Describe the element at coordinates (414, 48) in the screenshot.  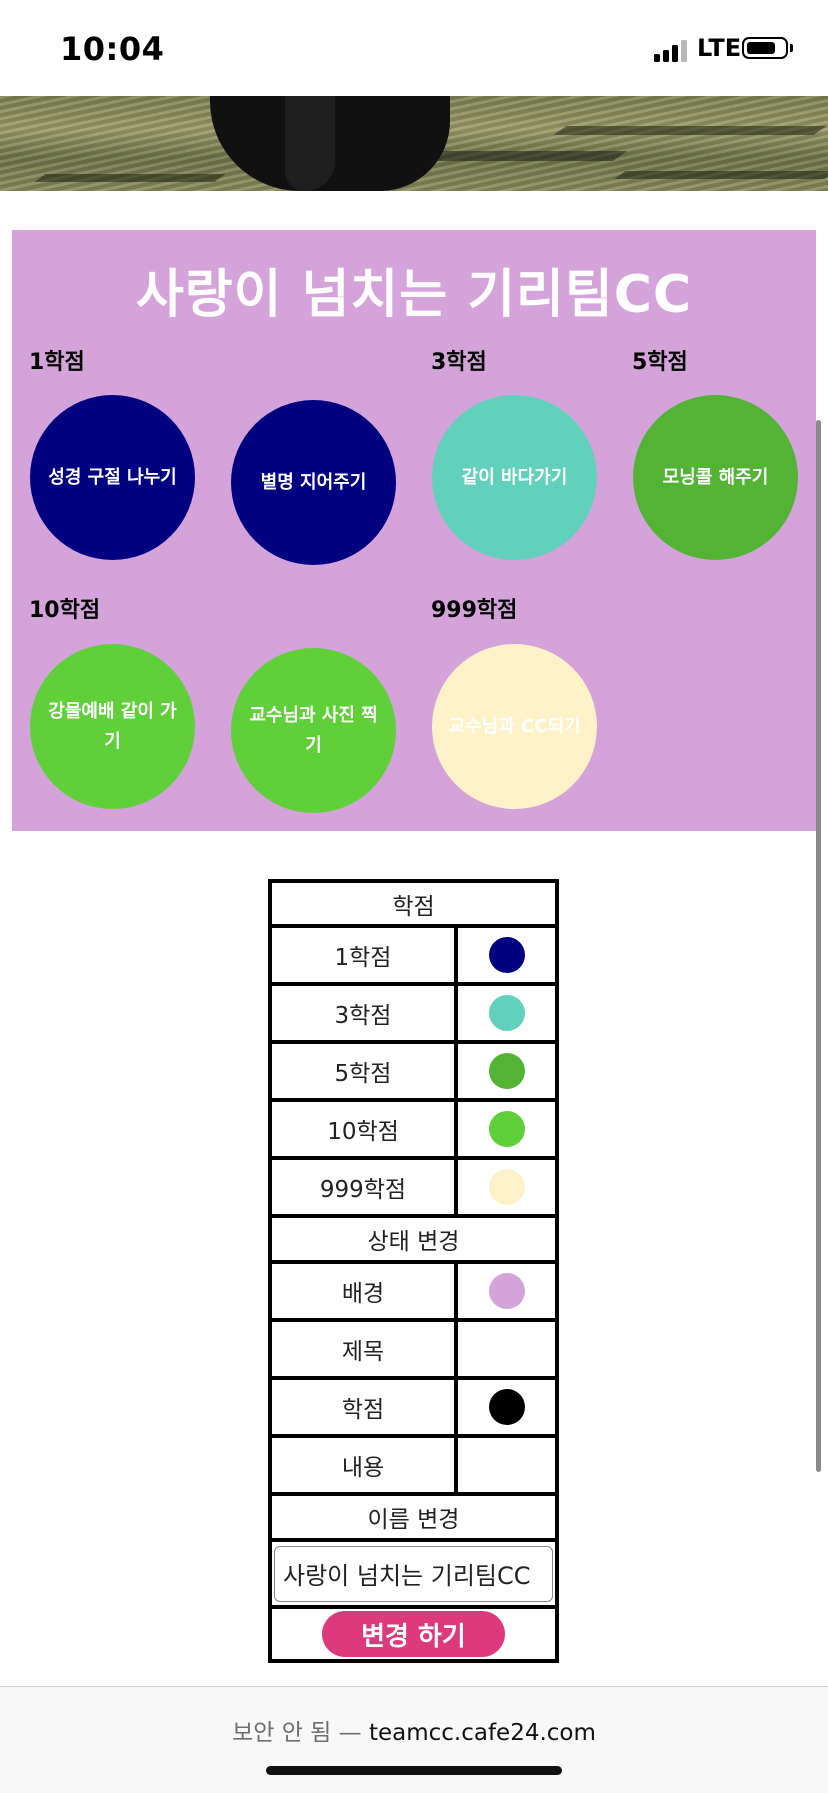
I see `status-bar: 10:04 LTE` at that location.